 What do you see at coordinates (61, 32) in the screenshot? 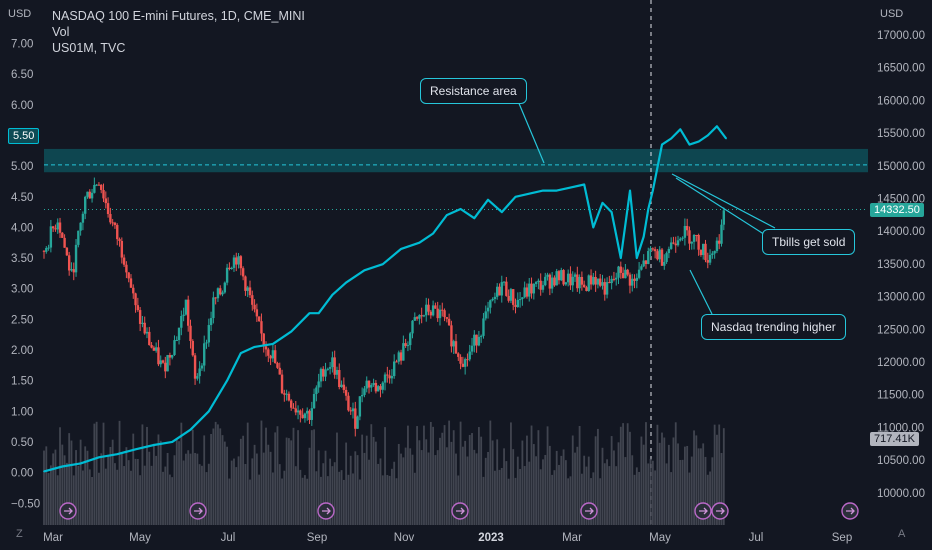
I see `legend-volume: Vol` at bounding box center [61, 32].